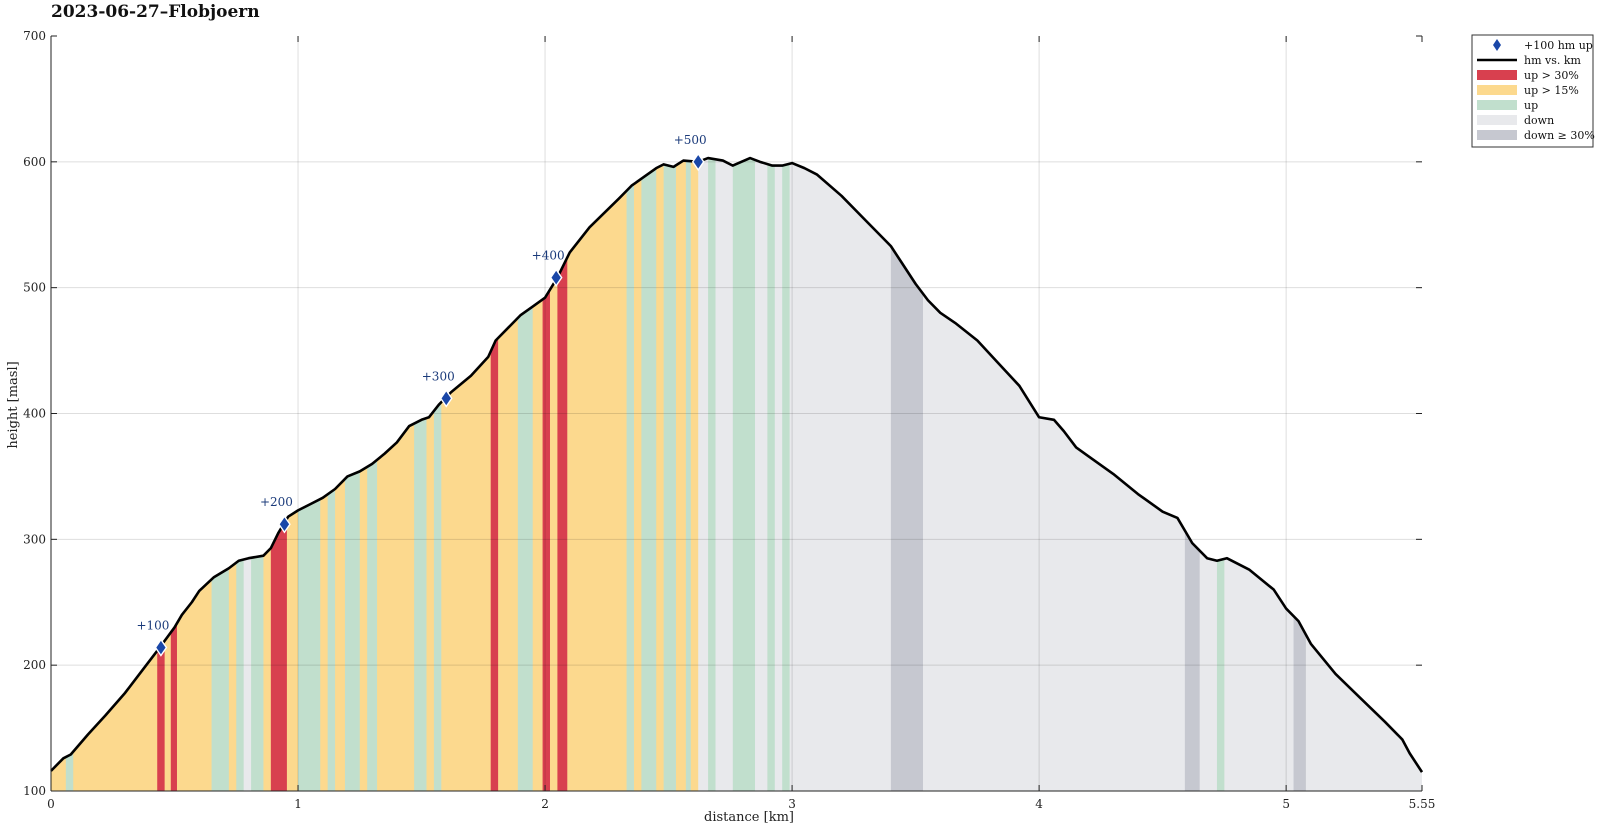  I want to click on legend-marker-icon, so click(1497, 45).